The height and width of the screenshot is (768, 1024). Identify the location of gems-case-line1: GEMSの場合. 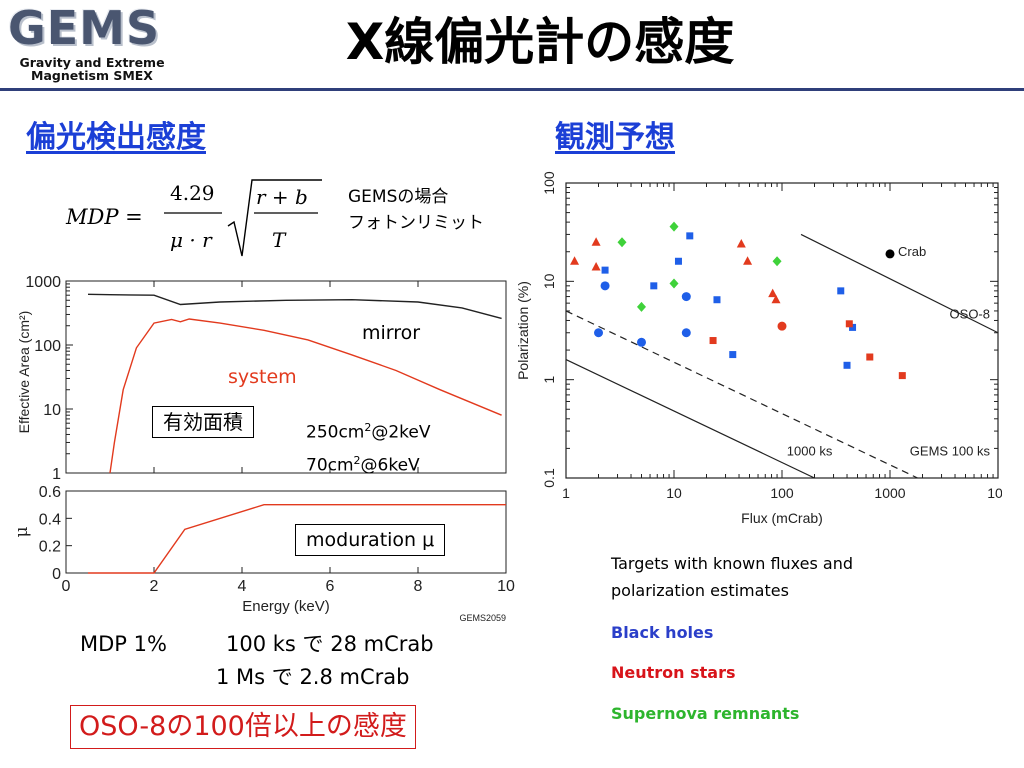
(398, 197).